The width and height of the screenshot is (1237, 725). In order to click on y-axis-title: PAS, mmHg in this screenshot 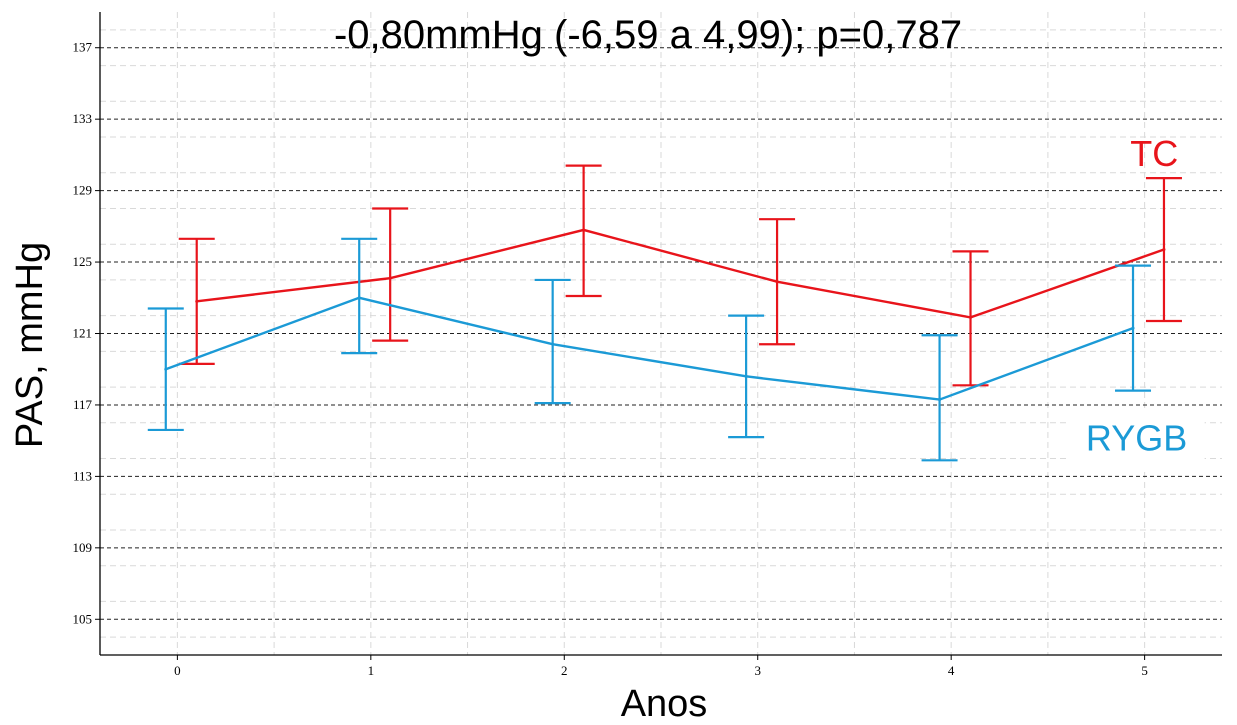, I will do `click(30, 345)`.